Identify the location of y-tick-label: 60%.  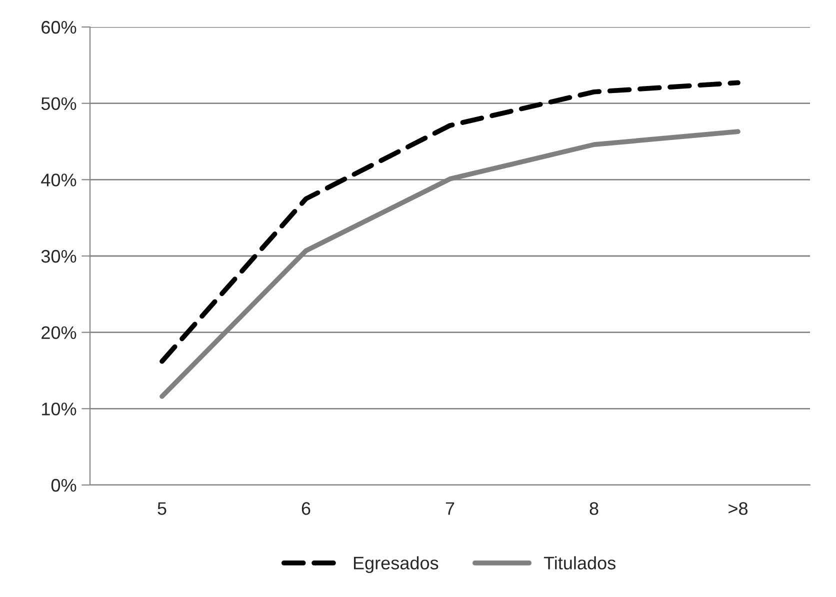
(59, 27).